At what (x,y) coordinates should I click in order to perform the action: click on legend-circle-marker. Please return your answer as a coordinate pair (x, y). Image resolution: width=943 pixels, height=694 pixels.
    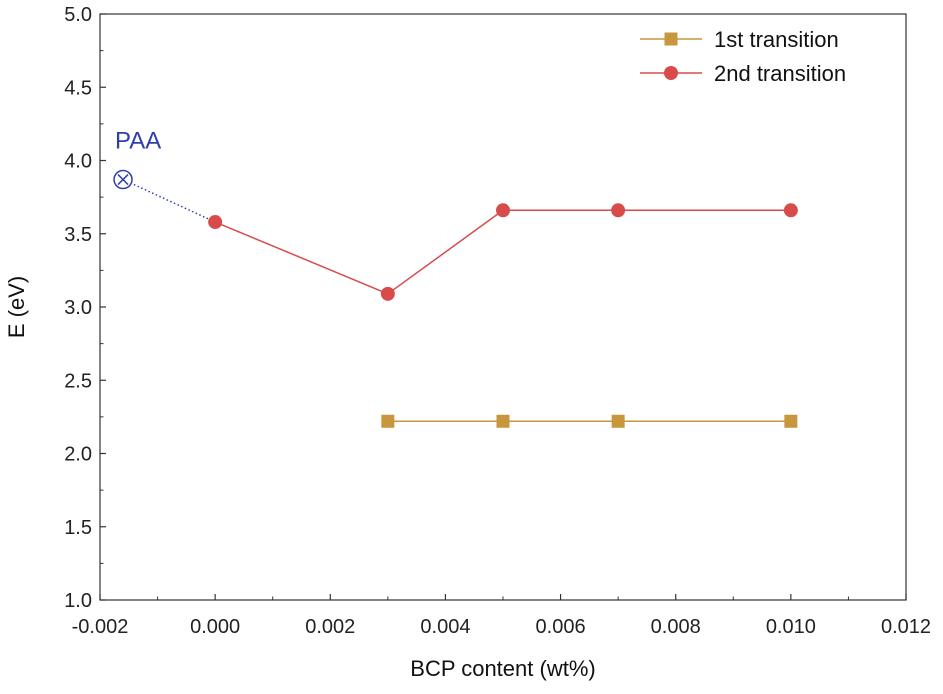
    Looking at the image, I should click on (671, 73).